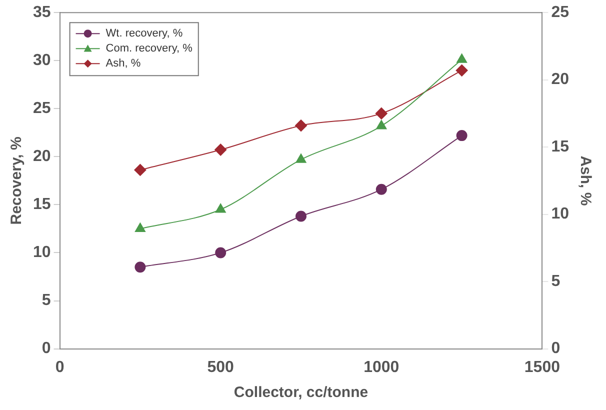 This screenshot has height=410, width=606. I want to click on x-tick-label: 500, so click(220, 367).